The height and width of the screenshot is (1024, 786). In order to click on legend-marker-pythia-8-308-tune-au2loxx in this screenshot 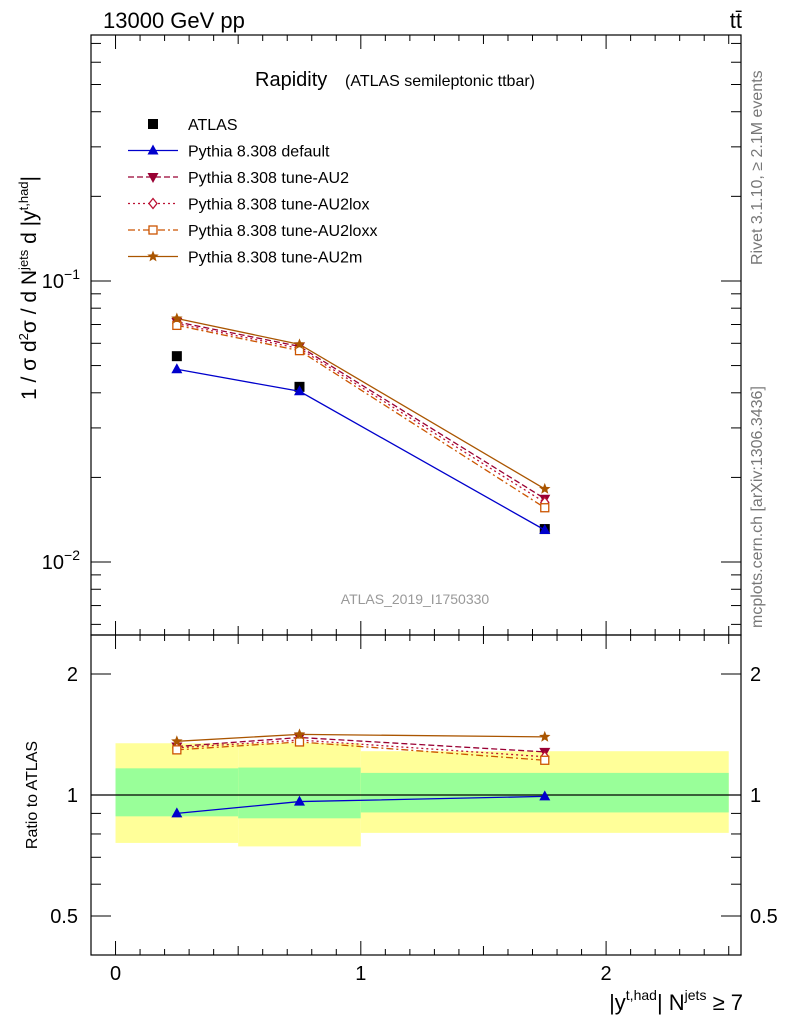, I will do `click(153, 230)`.